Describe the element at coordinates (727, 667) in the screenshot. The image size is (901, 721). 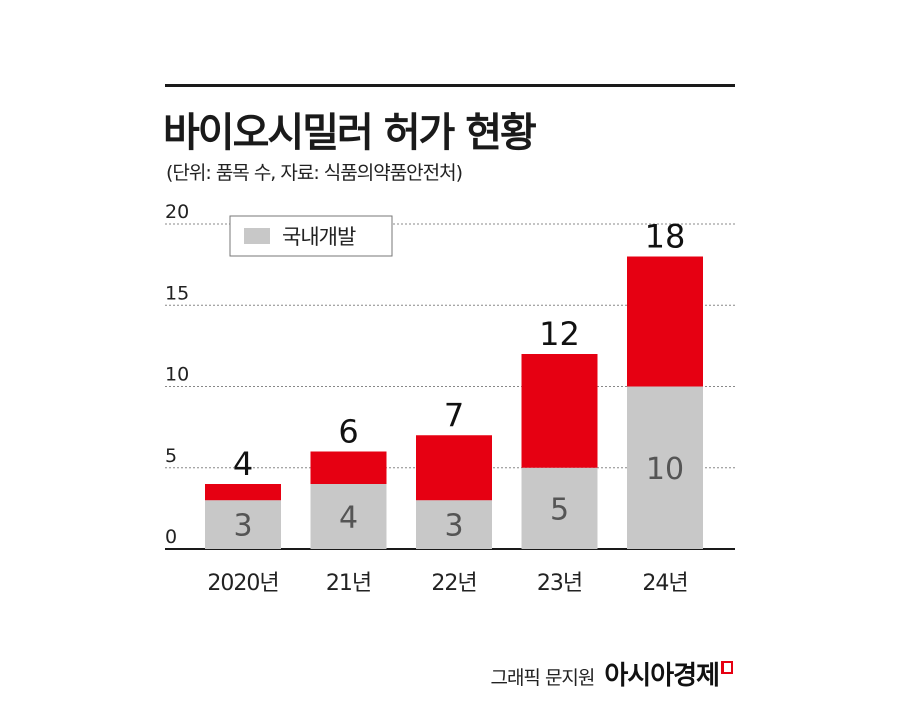
I see `brand-mark-icon` at that location.